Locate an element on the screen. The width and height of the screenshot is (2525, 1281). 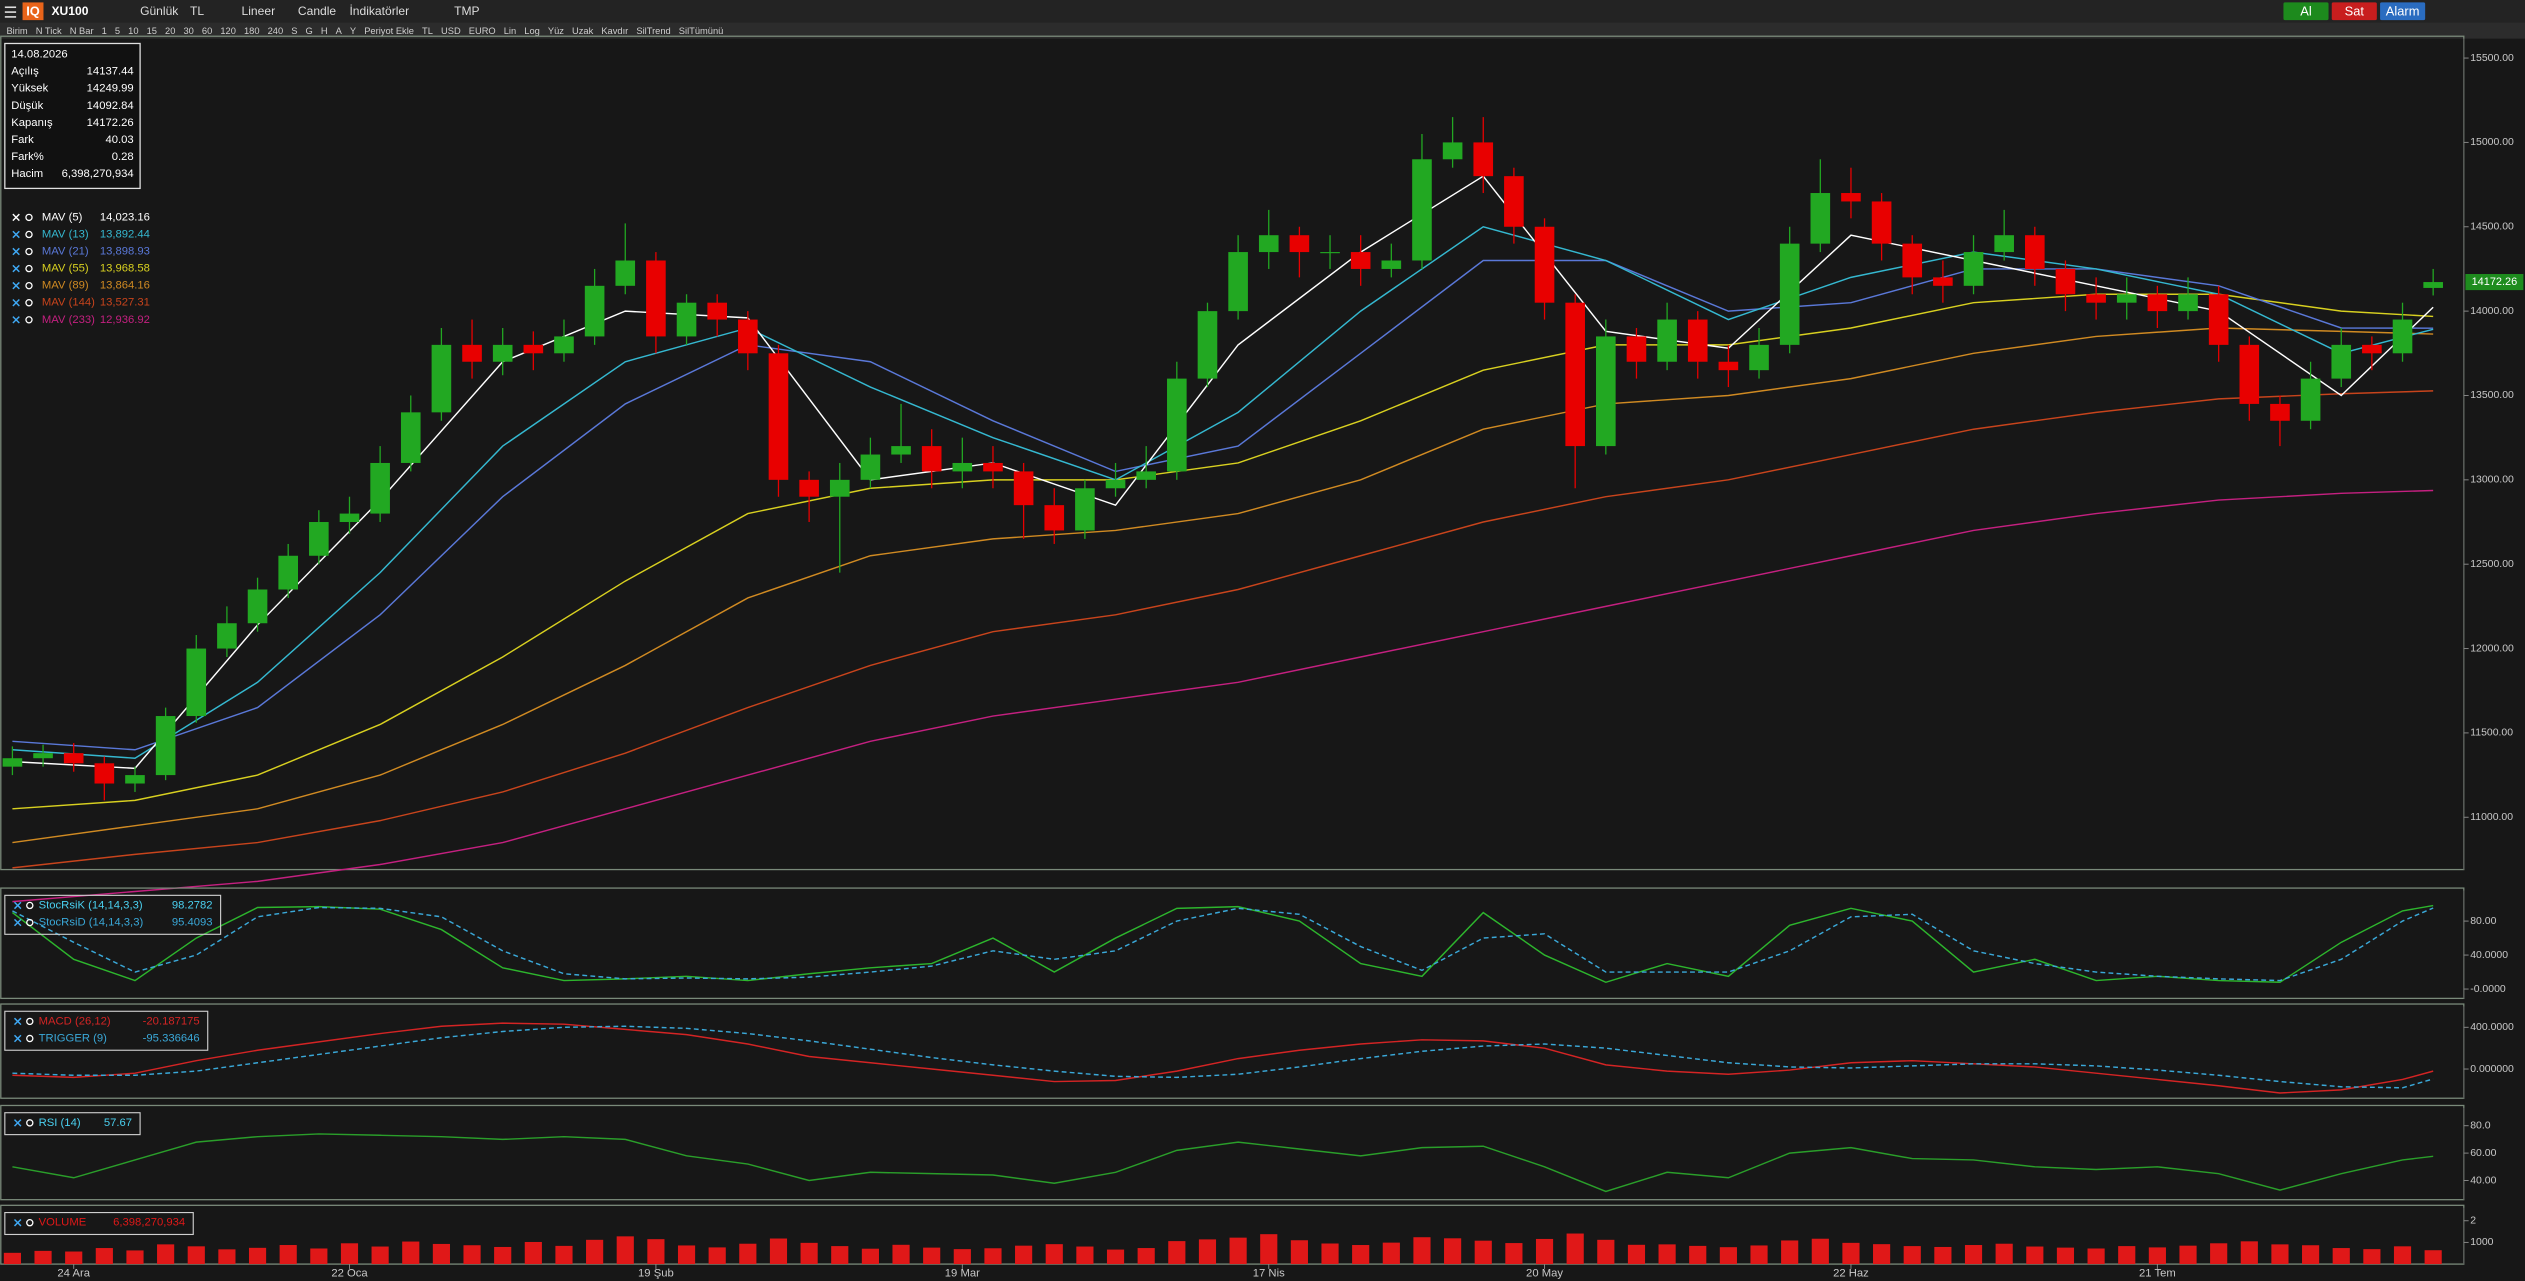
legend-name: StocRsiK (14,14,3,3) is located at coordinates (91, 905).